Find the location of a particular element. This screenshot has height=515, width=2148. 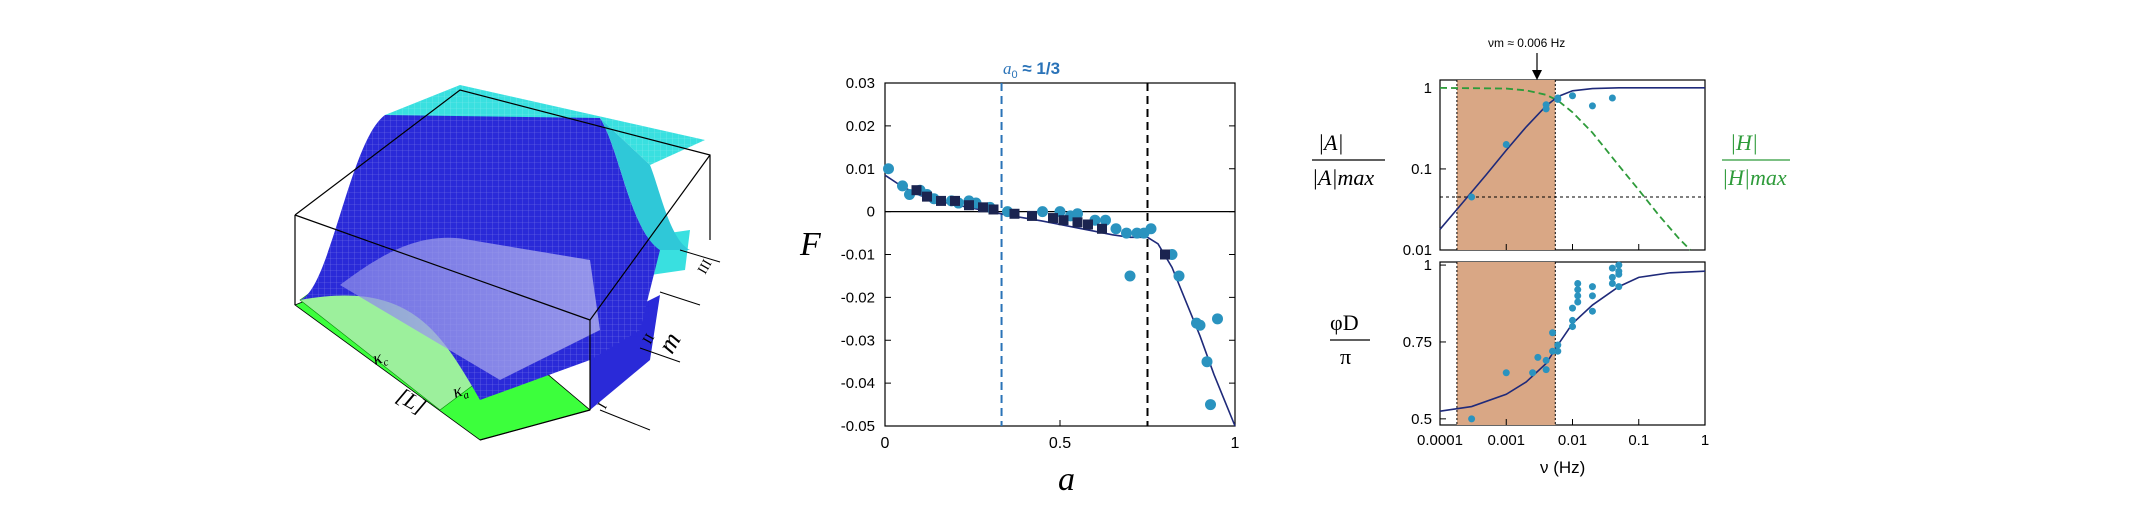

b-y-tick-label: 0.01 is located at coordinates (860, 169).